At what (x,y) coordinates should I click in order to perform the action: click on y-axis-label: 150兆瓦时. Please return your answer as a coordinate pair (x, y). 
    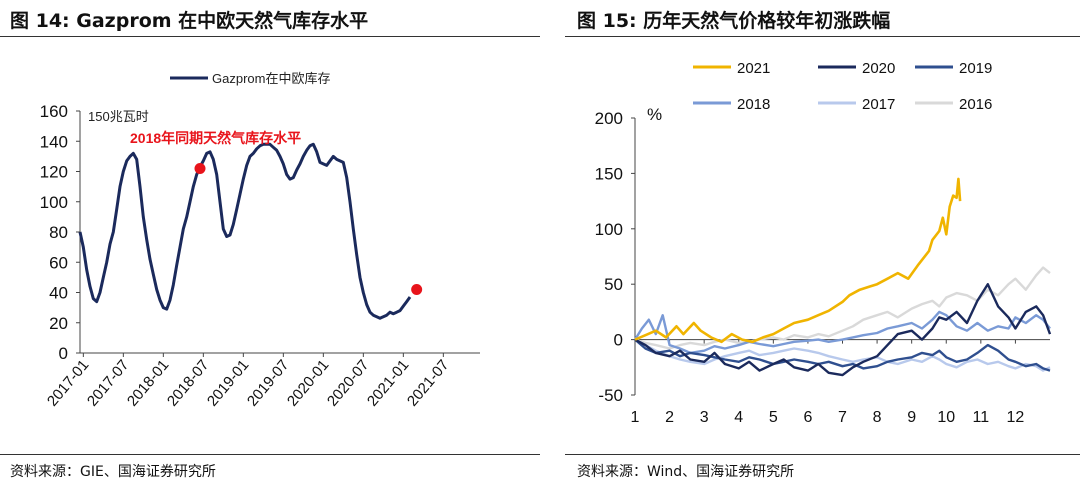
    Looking at the image, I should click on (118, 116).